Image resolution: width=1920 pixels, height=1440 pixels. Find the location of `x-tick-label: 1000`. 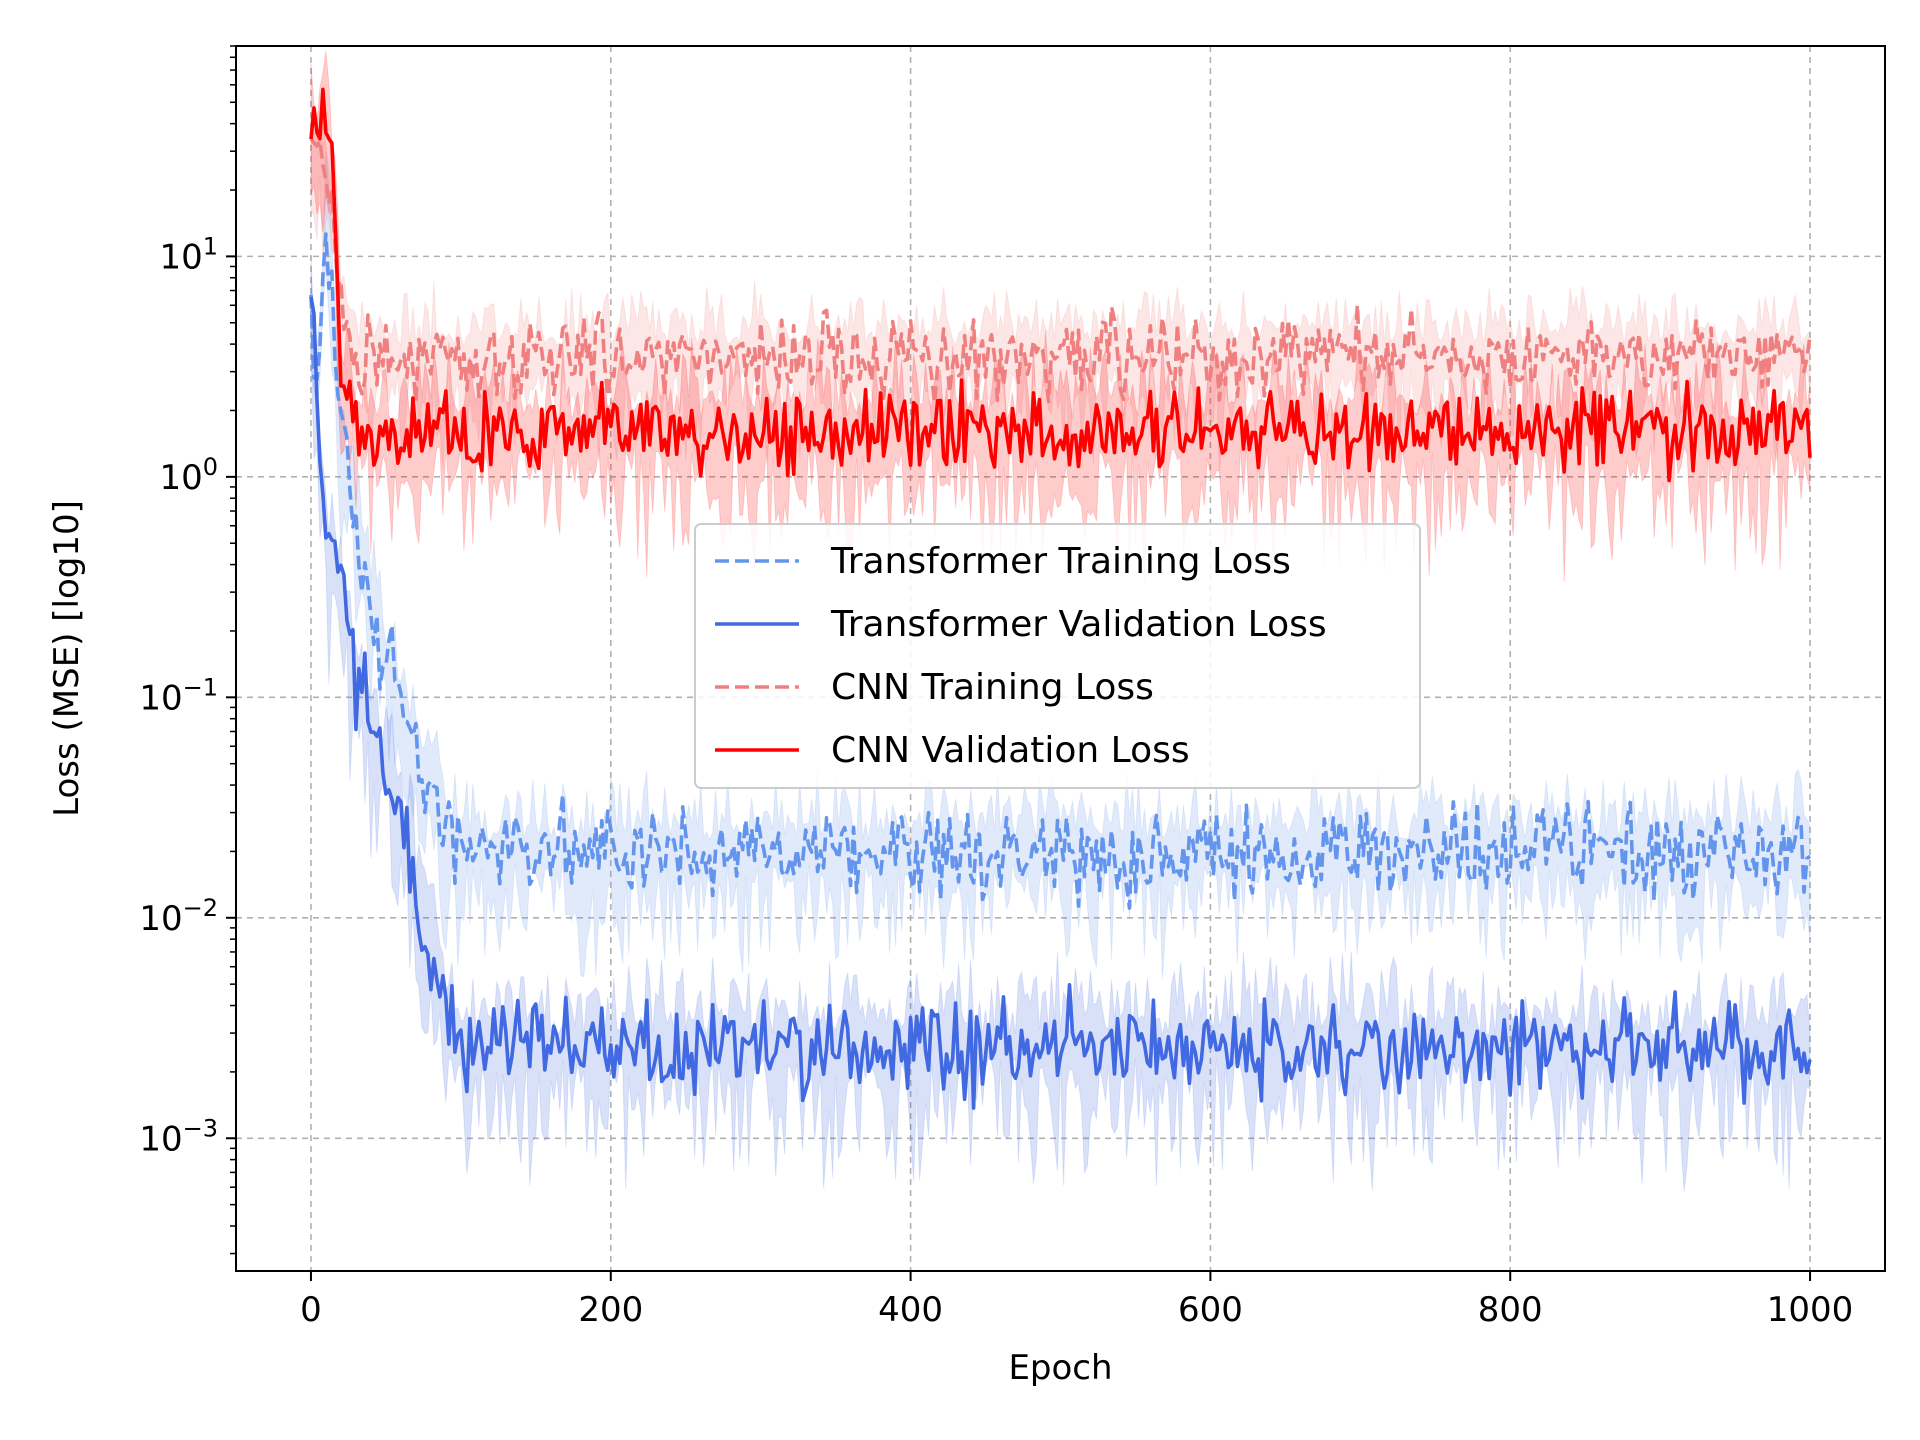

x-tick-label: 1000 is located at coordinates (1810, 1310).